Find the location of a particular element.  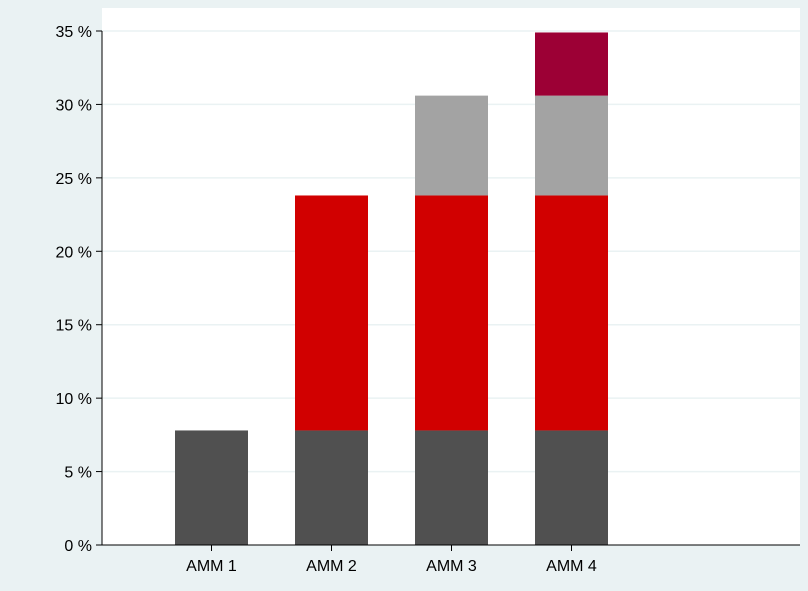

x-tick-label: AMM 2 is located at coordinates (331, 566).